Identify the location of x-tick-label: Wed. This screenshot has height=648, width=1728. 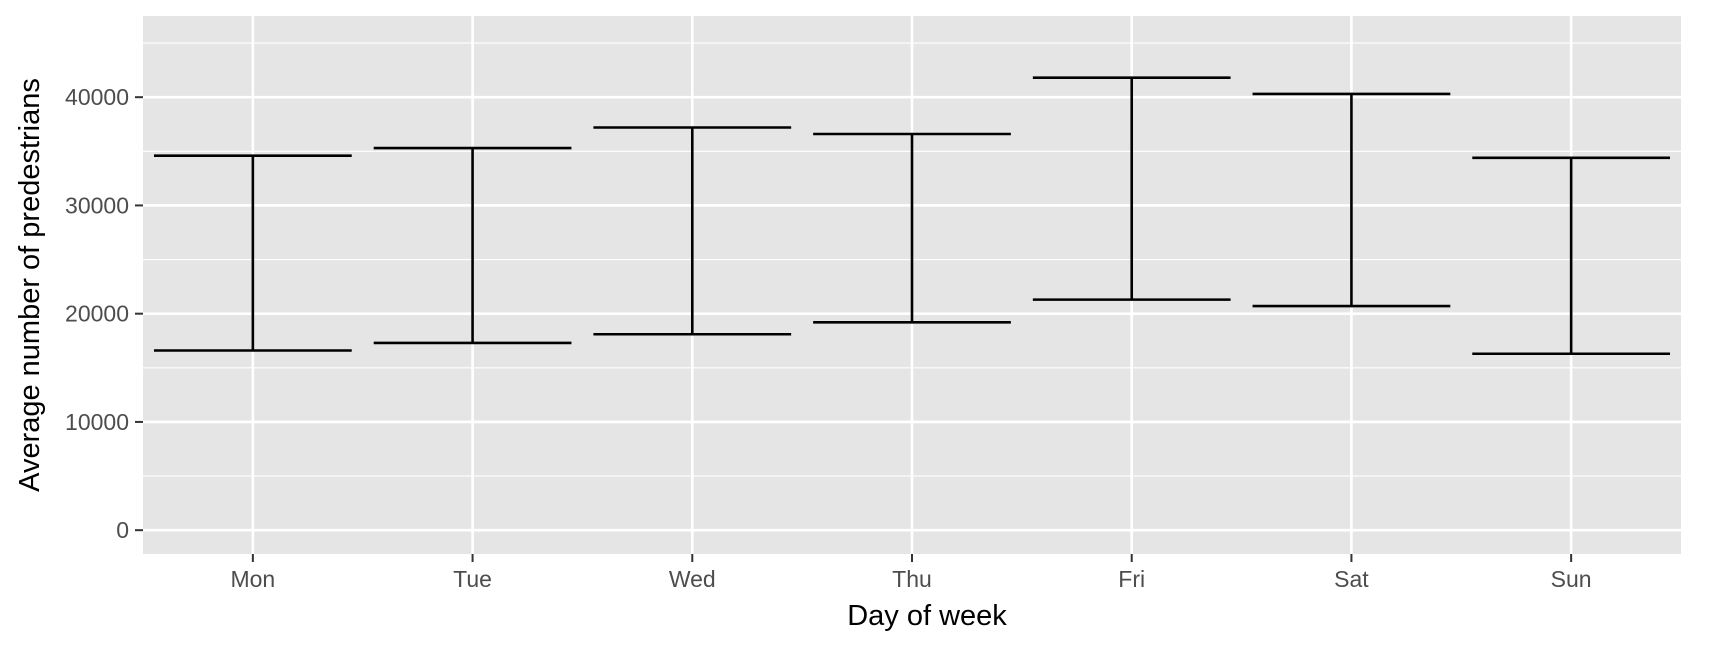
(692, 579).